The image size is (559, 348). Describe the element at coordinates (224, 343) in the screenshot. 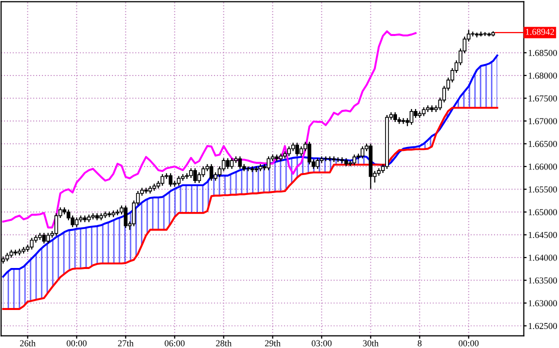

I see `x-tick-label: 28th` at that location.